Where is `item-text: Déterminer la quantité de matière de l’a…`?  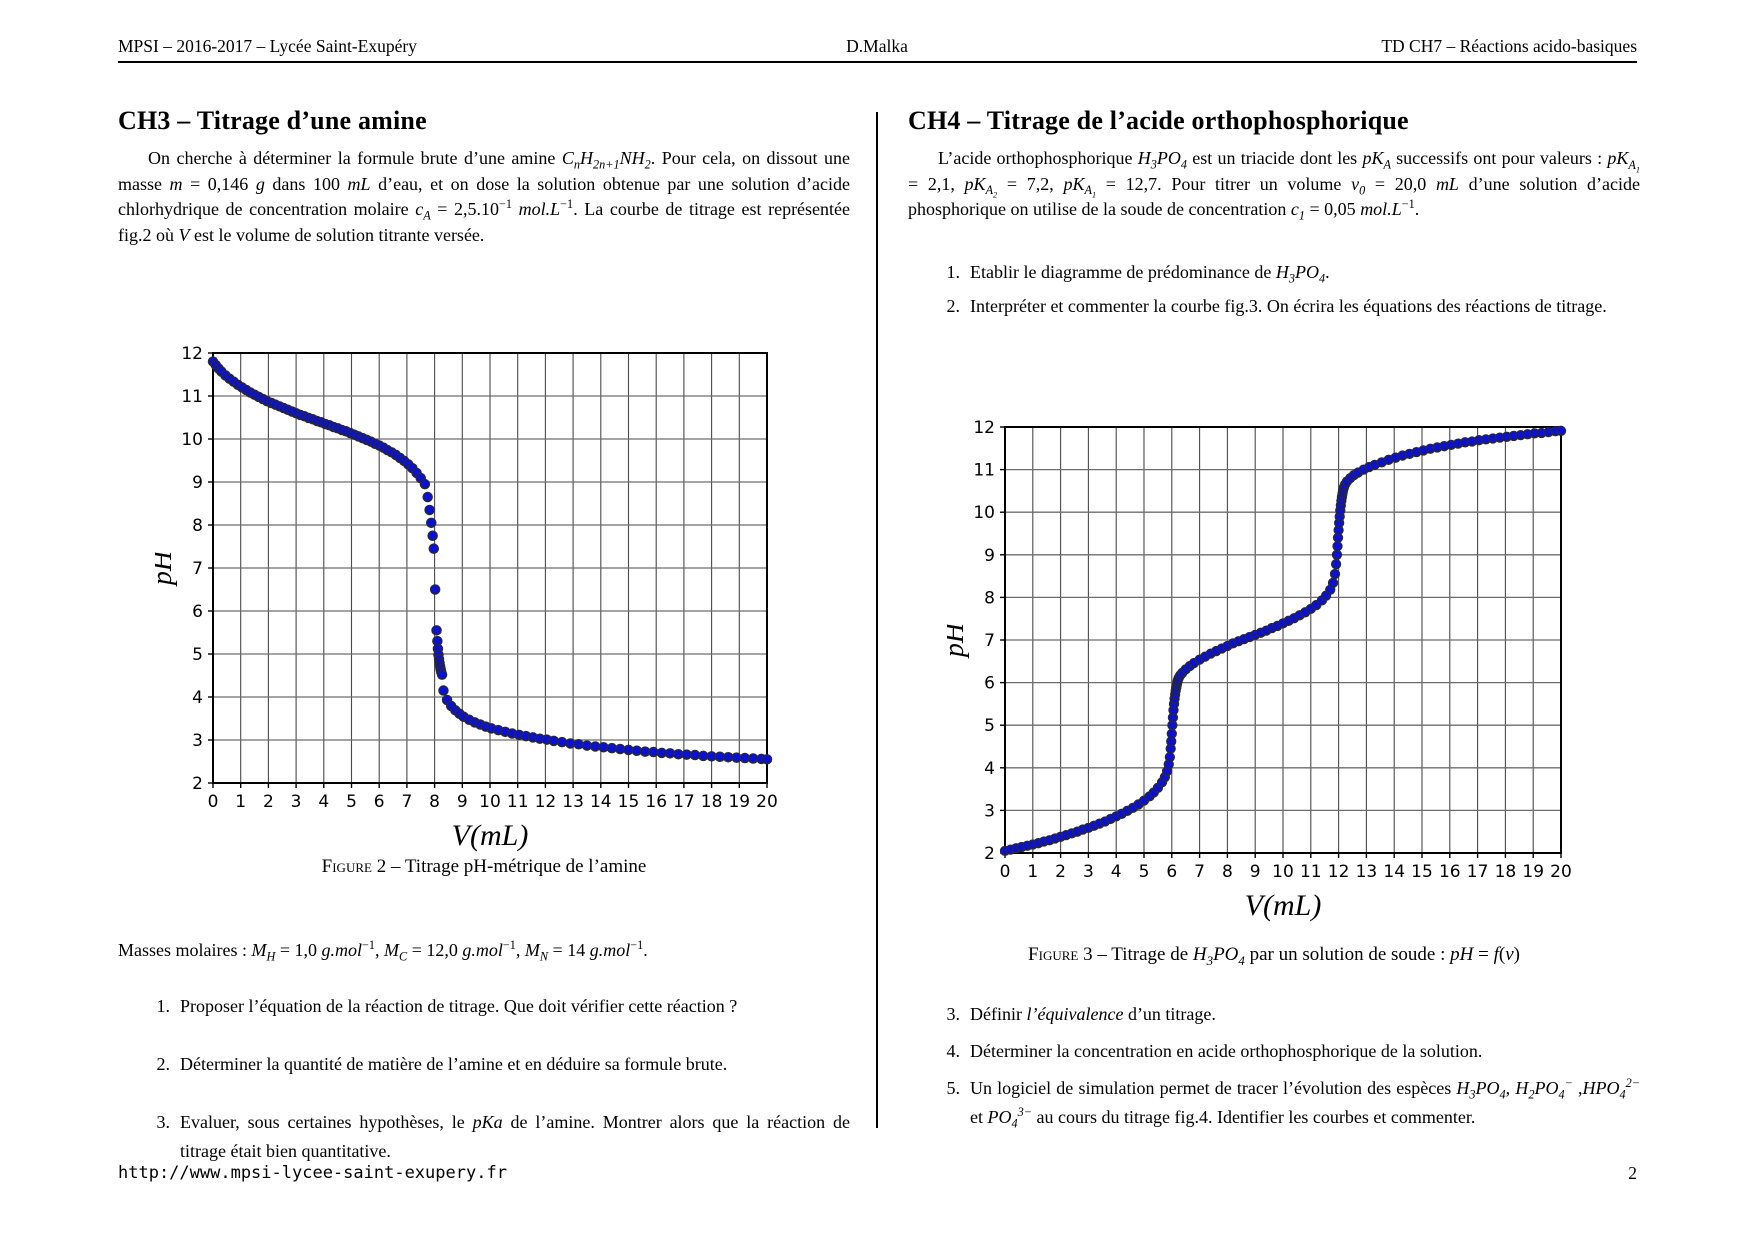 item-text: Déterminer la quantité de matière de l’a… is located at coordinates (454, 1064).